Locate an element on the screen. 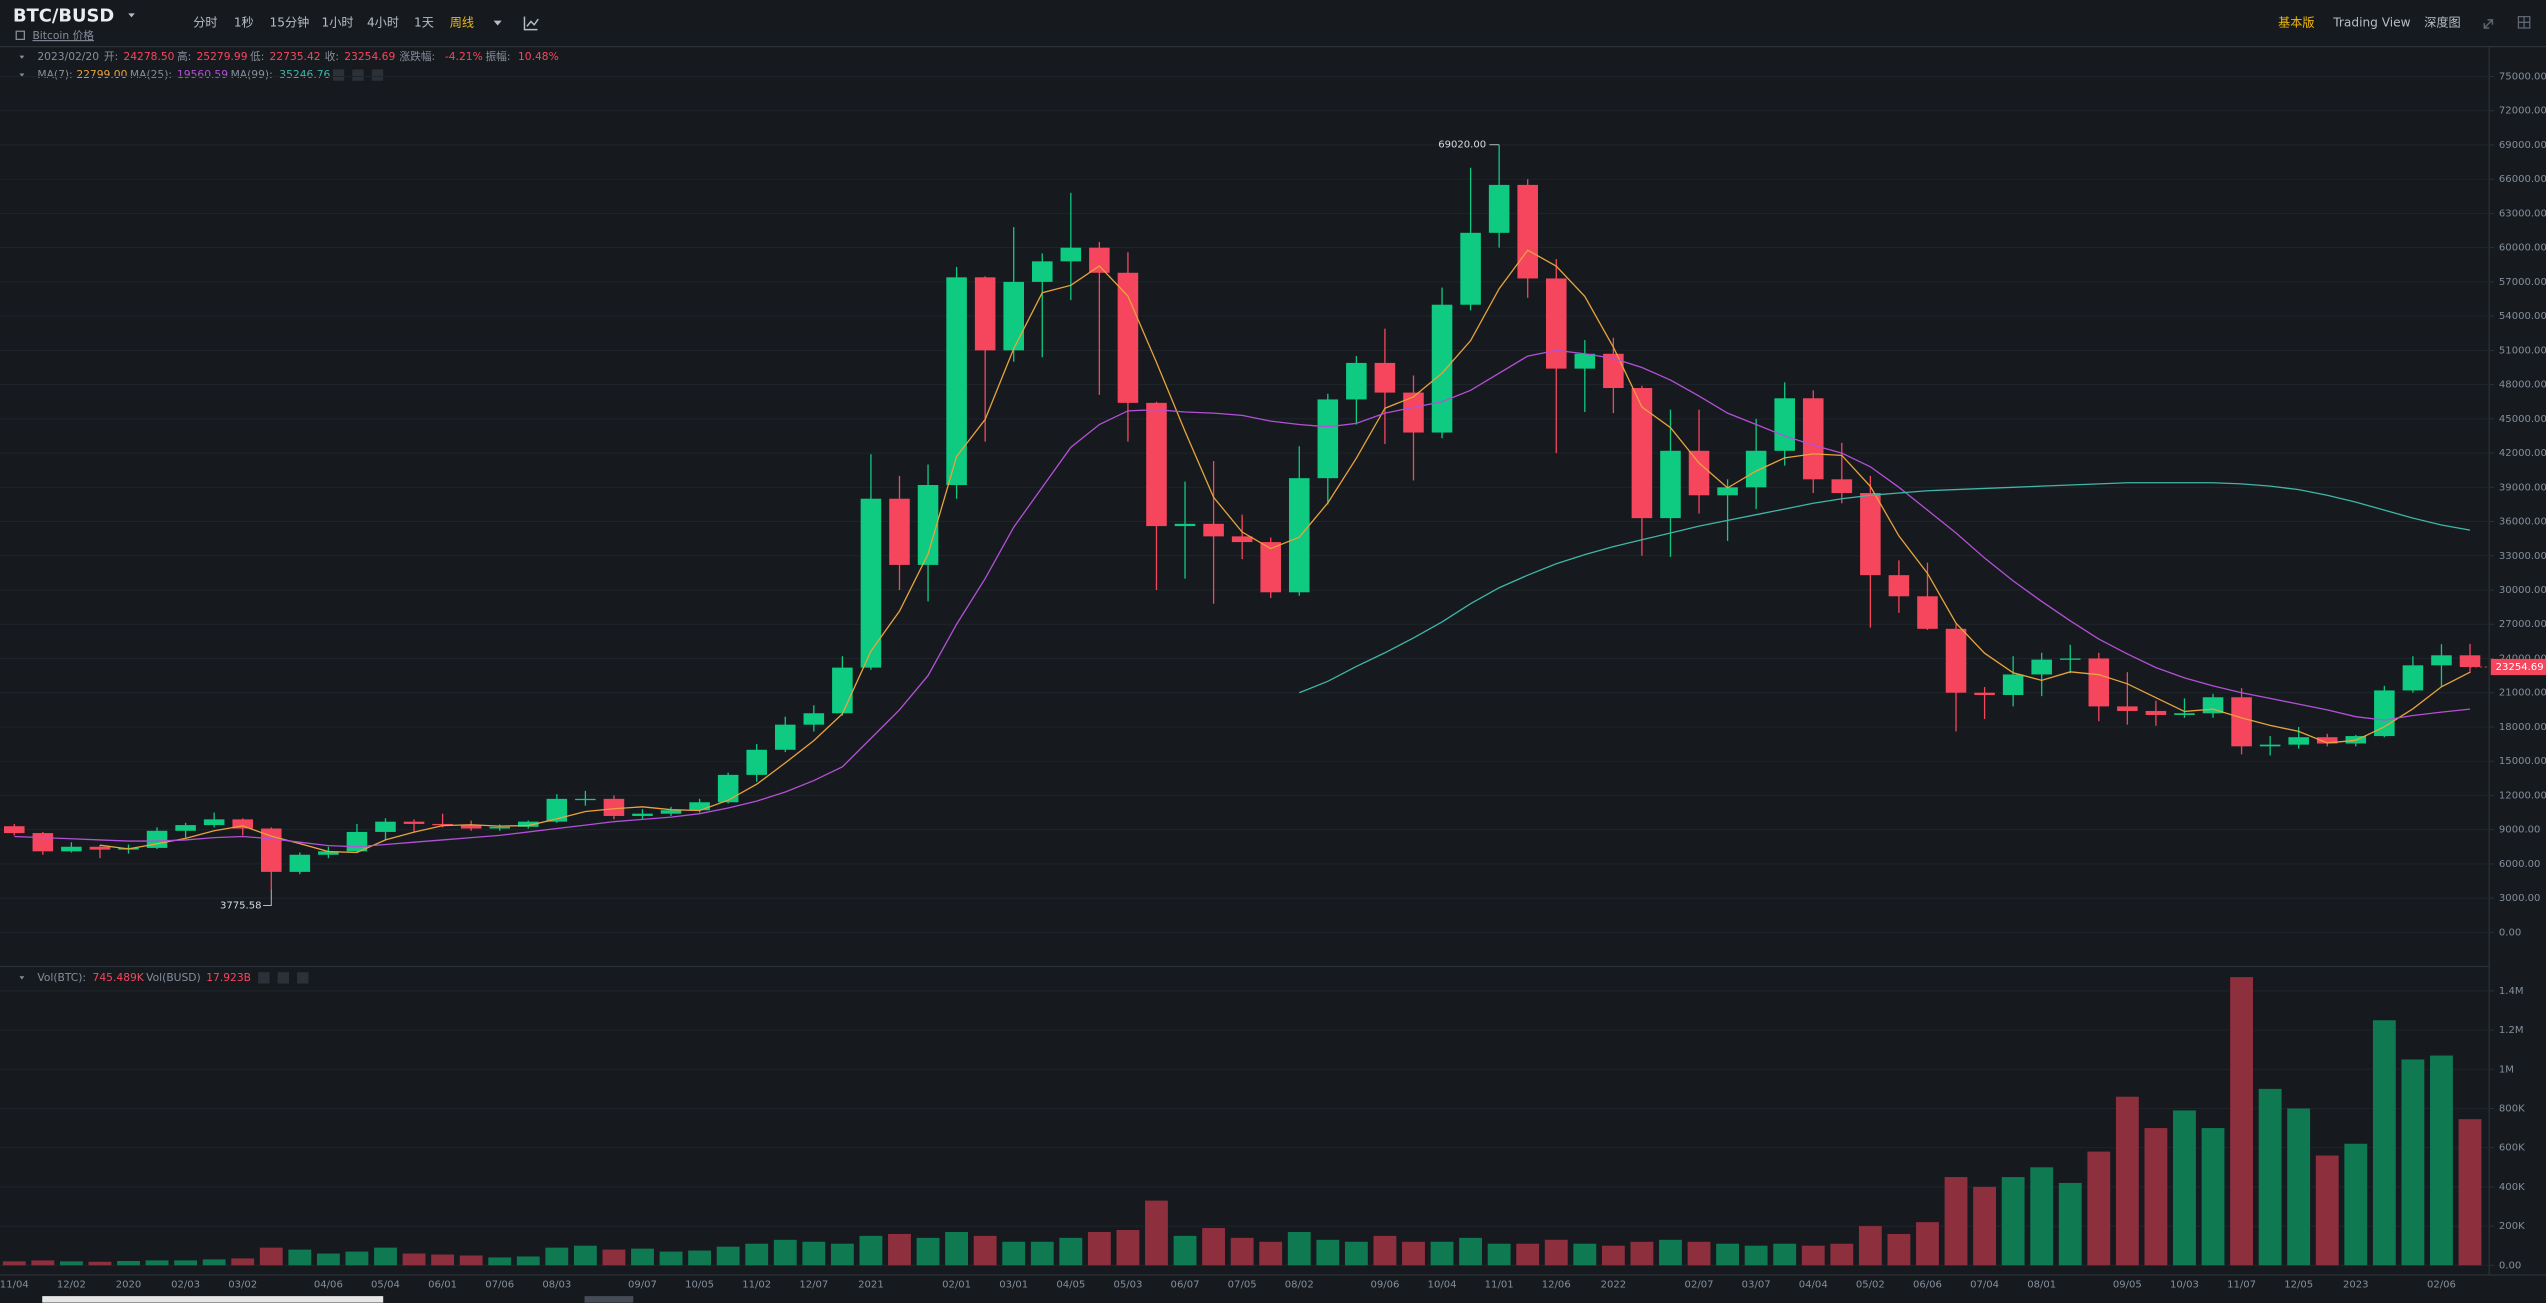  x-tick-label: 2021 is located at coordinates (871, 1285).